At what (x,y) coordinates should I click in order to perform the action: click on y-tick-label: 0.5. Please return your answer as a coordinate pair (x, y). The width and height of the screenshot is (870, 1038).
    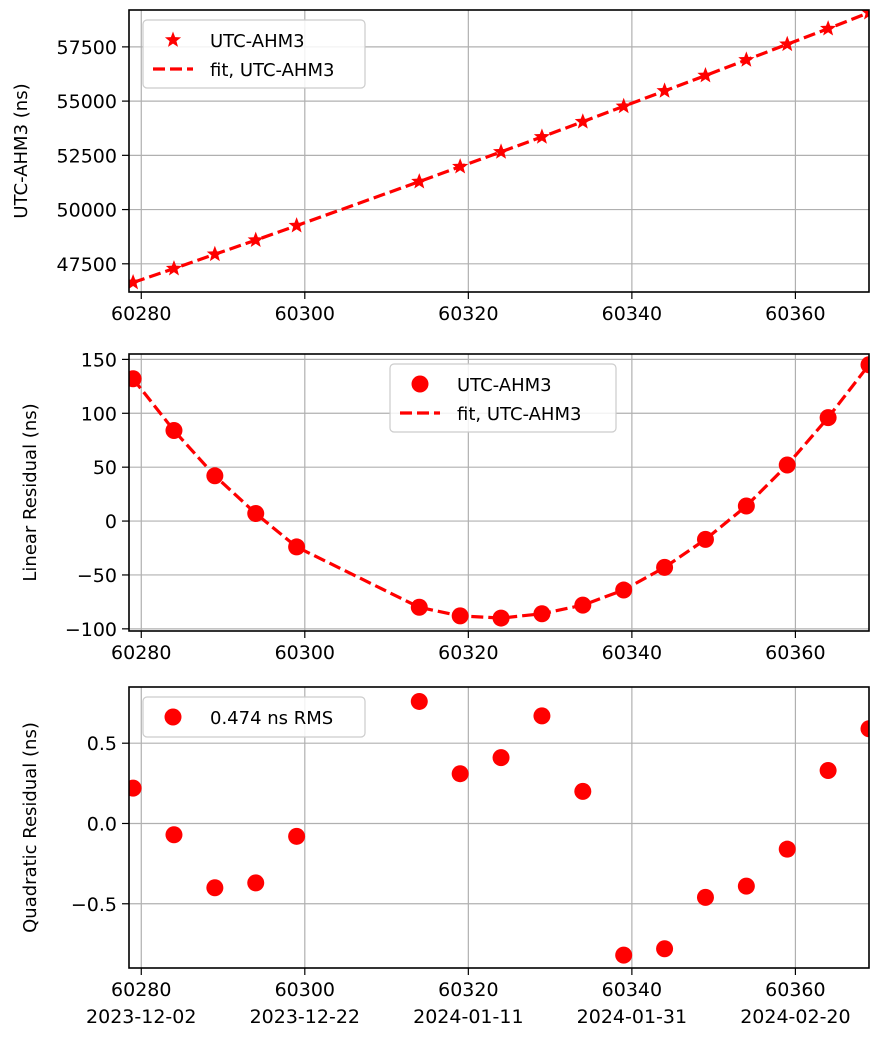
    Looking at the image, I should click on (102, 744).